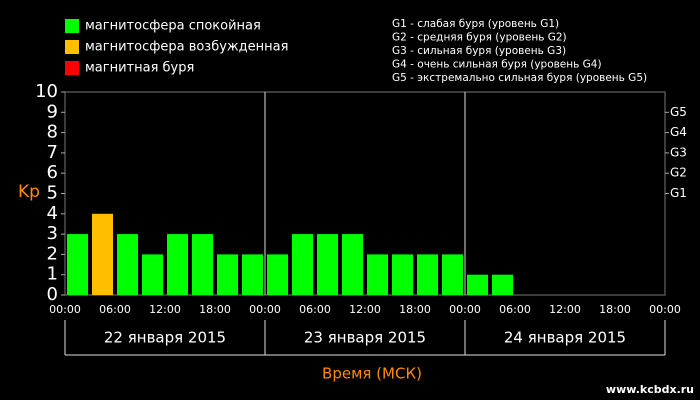  Describe the element at coordinates (52, 253) in the screenshot. I see `y-tick-label: 2` at that location.